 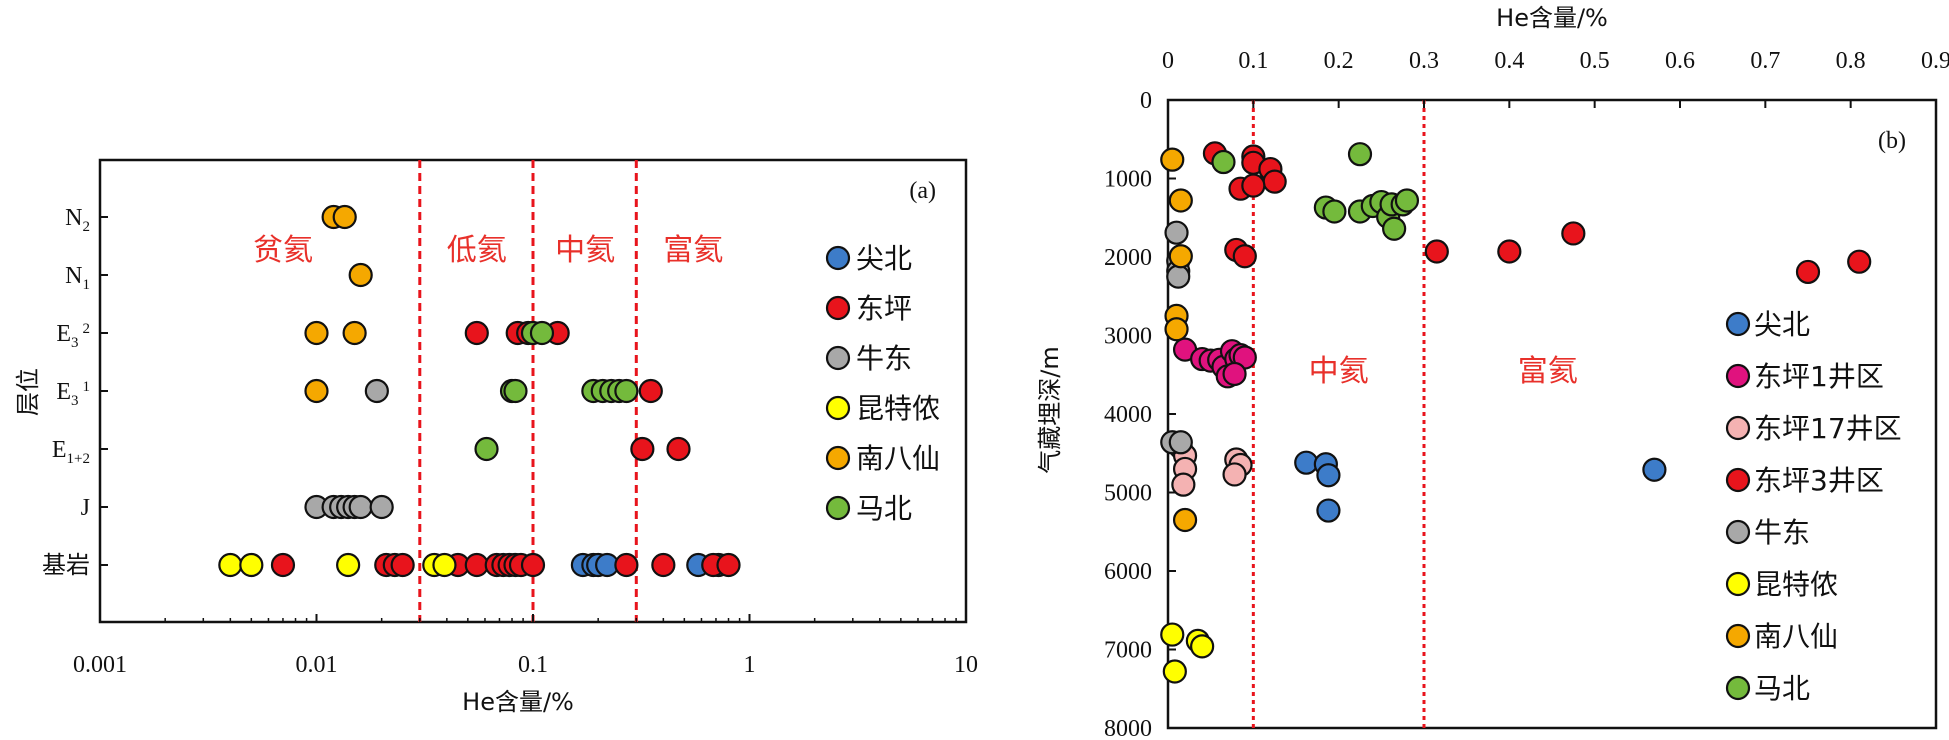 What do you see at coordinates (1935, 61) in the screenshot?
I see `x-tick-label: 0.9` at bounding box center [1935, 61].